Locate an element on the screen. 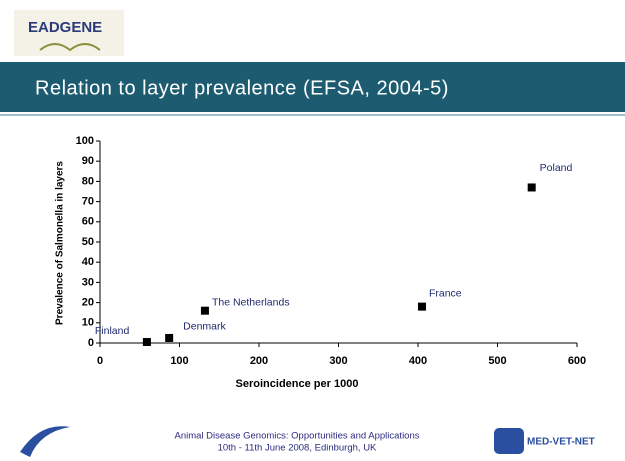  right-logo-text: MED-VET-NET is located at coordinates (561, 442).